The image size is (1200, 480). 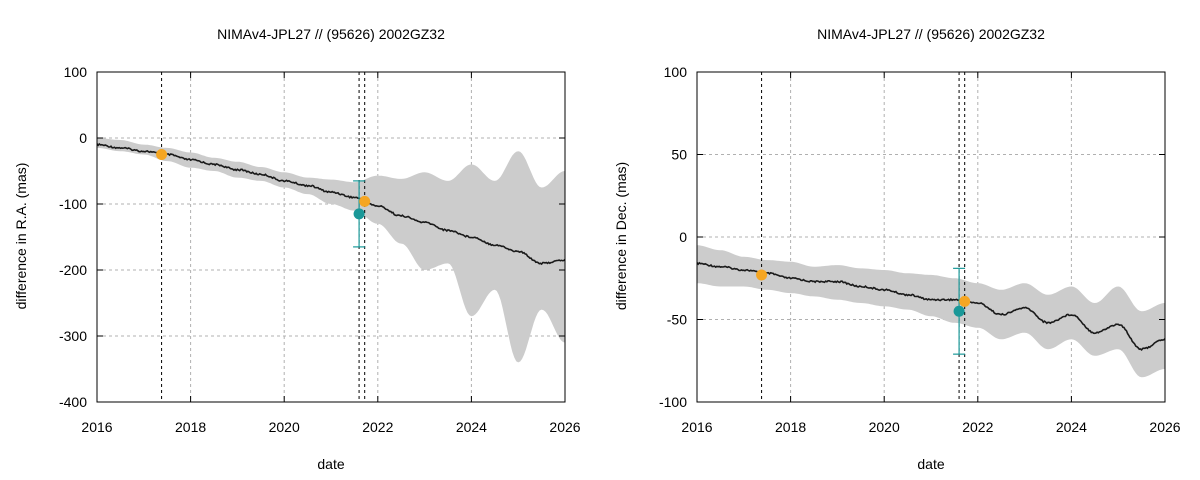 What do you see at coordinates (73, 270) in the screenshot?
I see `ra-y-tick-label: -200` at bounding box center [73, 270].